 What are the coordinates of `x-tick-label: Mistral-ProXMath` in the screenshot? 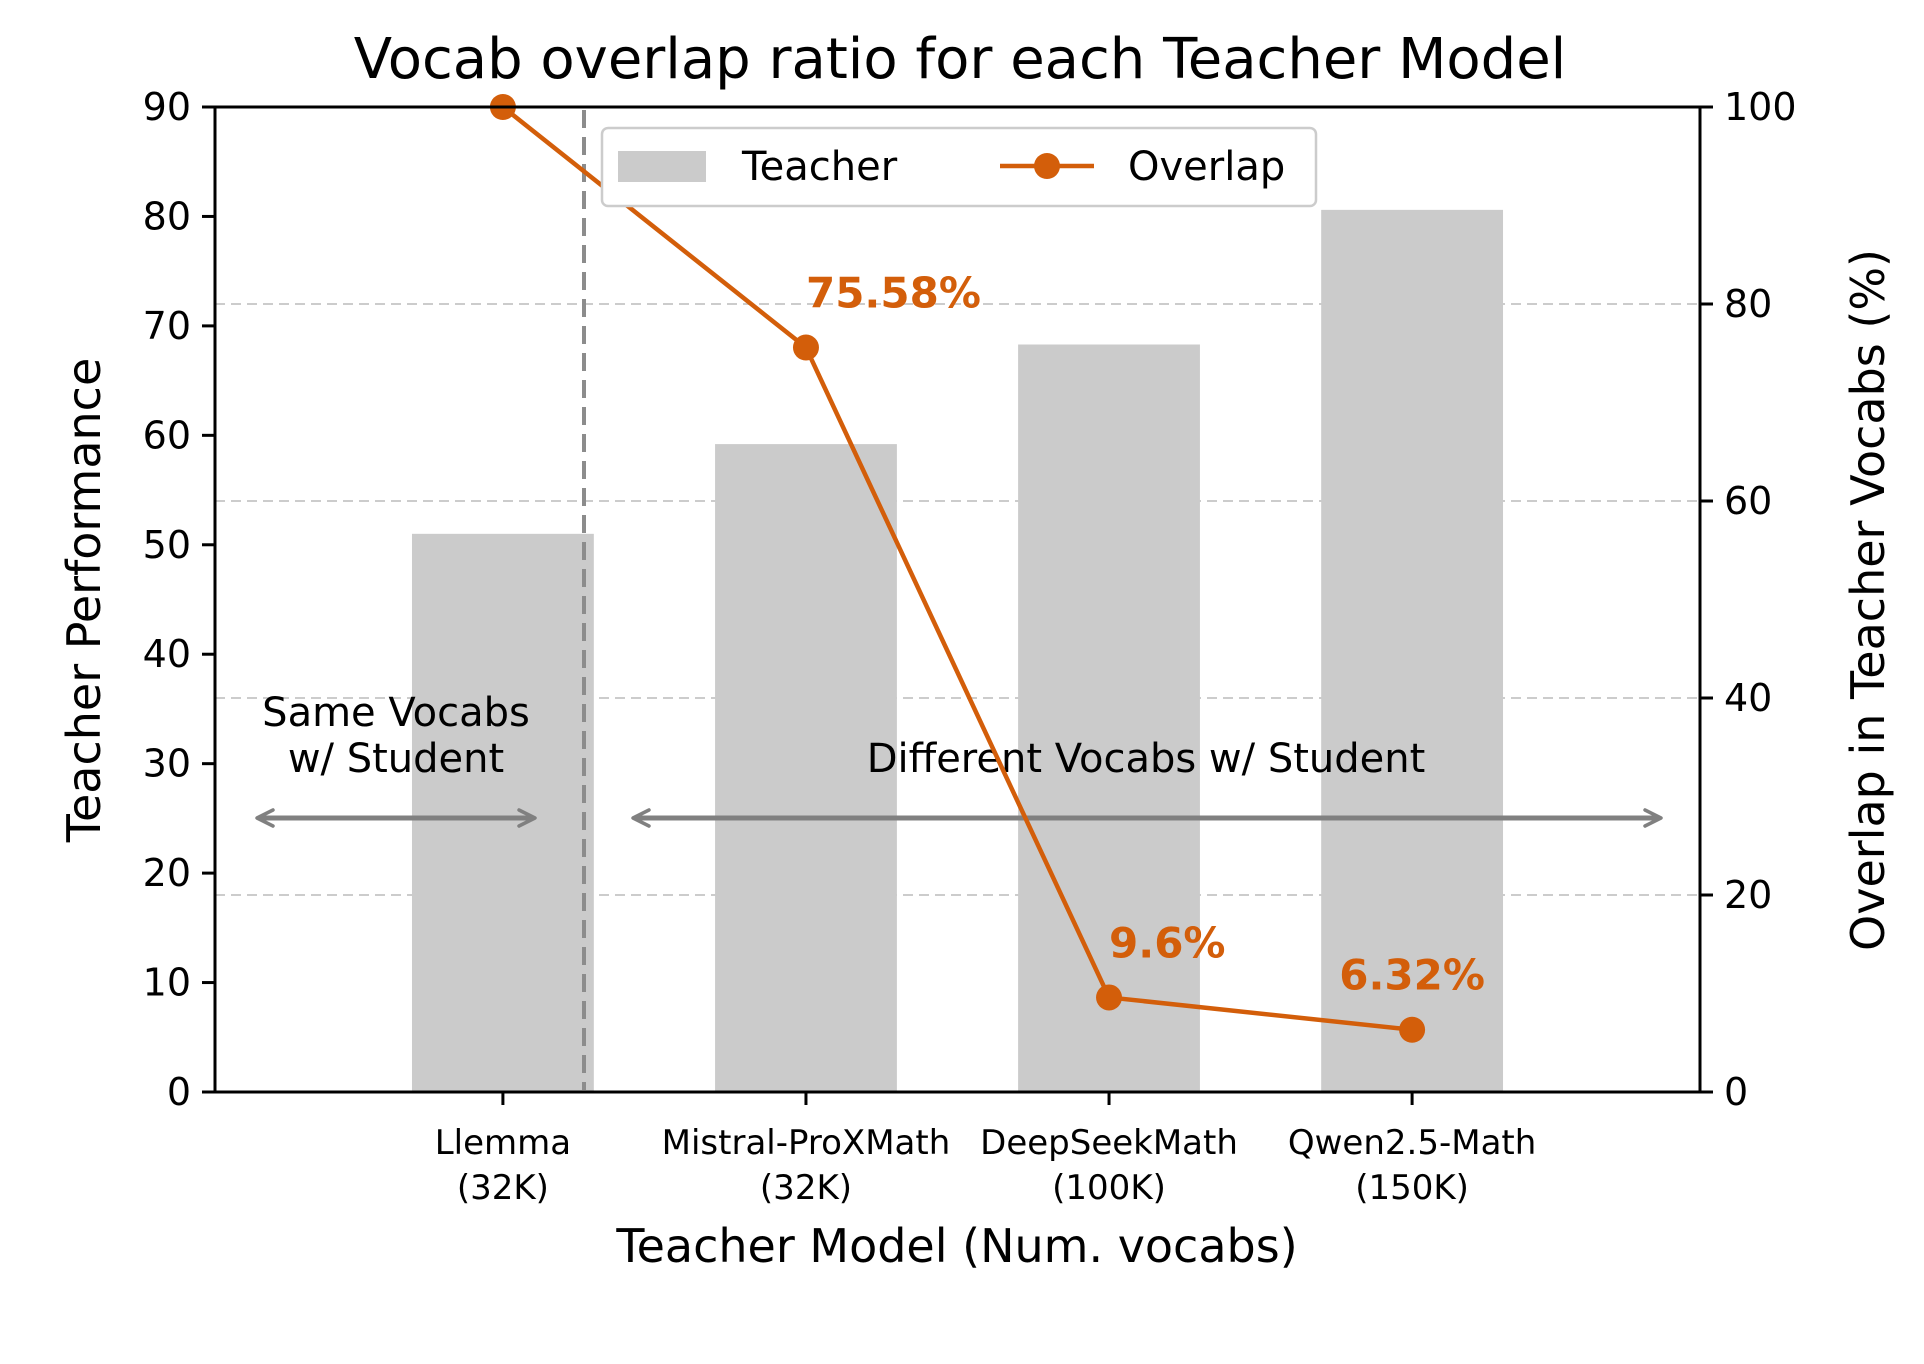 It's located at (806, 1143).